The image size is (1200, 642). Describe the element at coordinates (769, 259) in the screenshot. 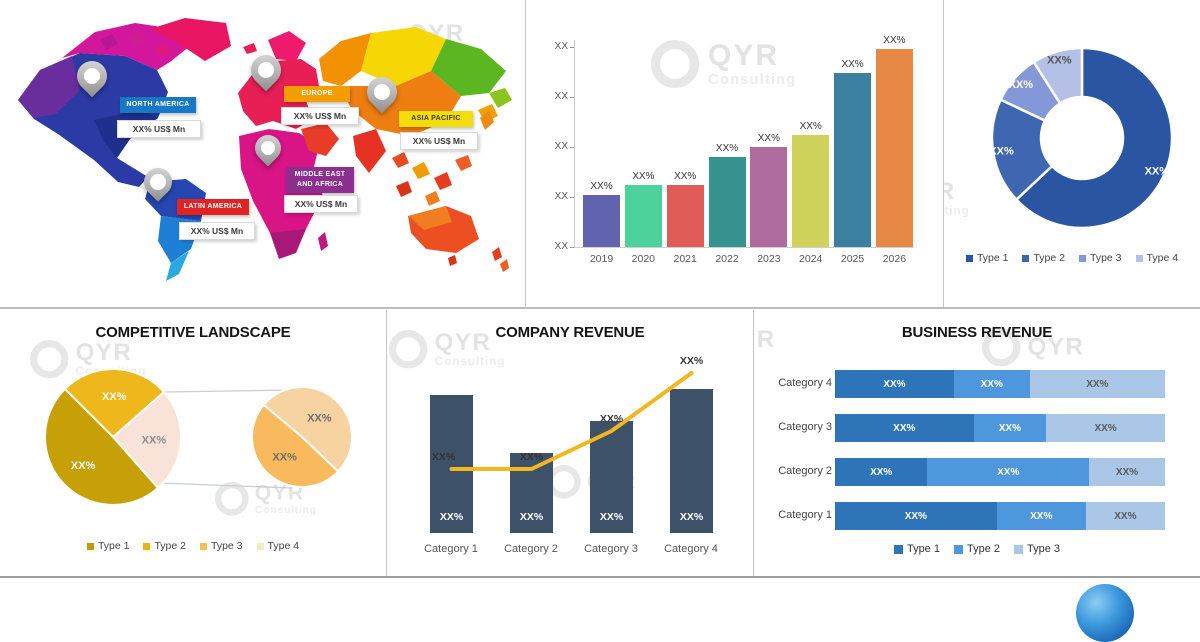

I see `x-tick-label: 2023` at that location.